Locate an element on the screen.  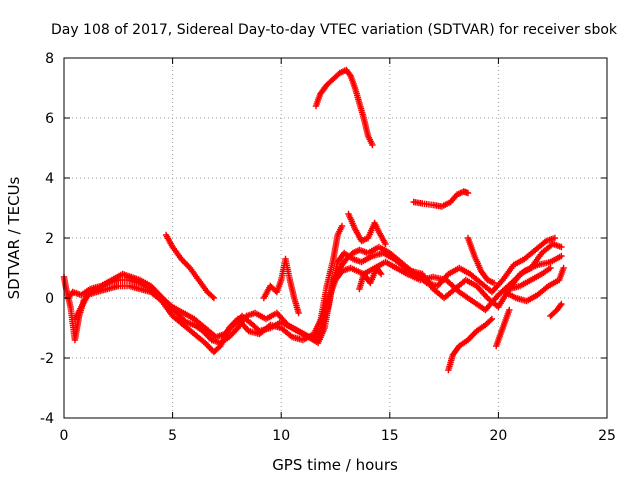
series-trace-g is located at coordinates (331, 274).